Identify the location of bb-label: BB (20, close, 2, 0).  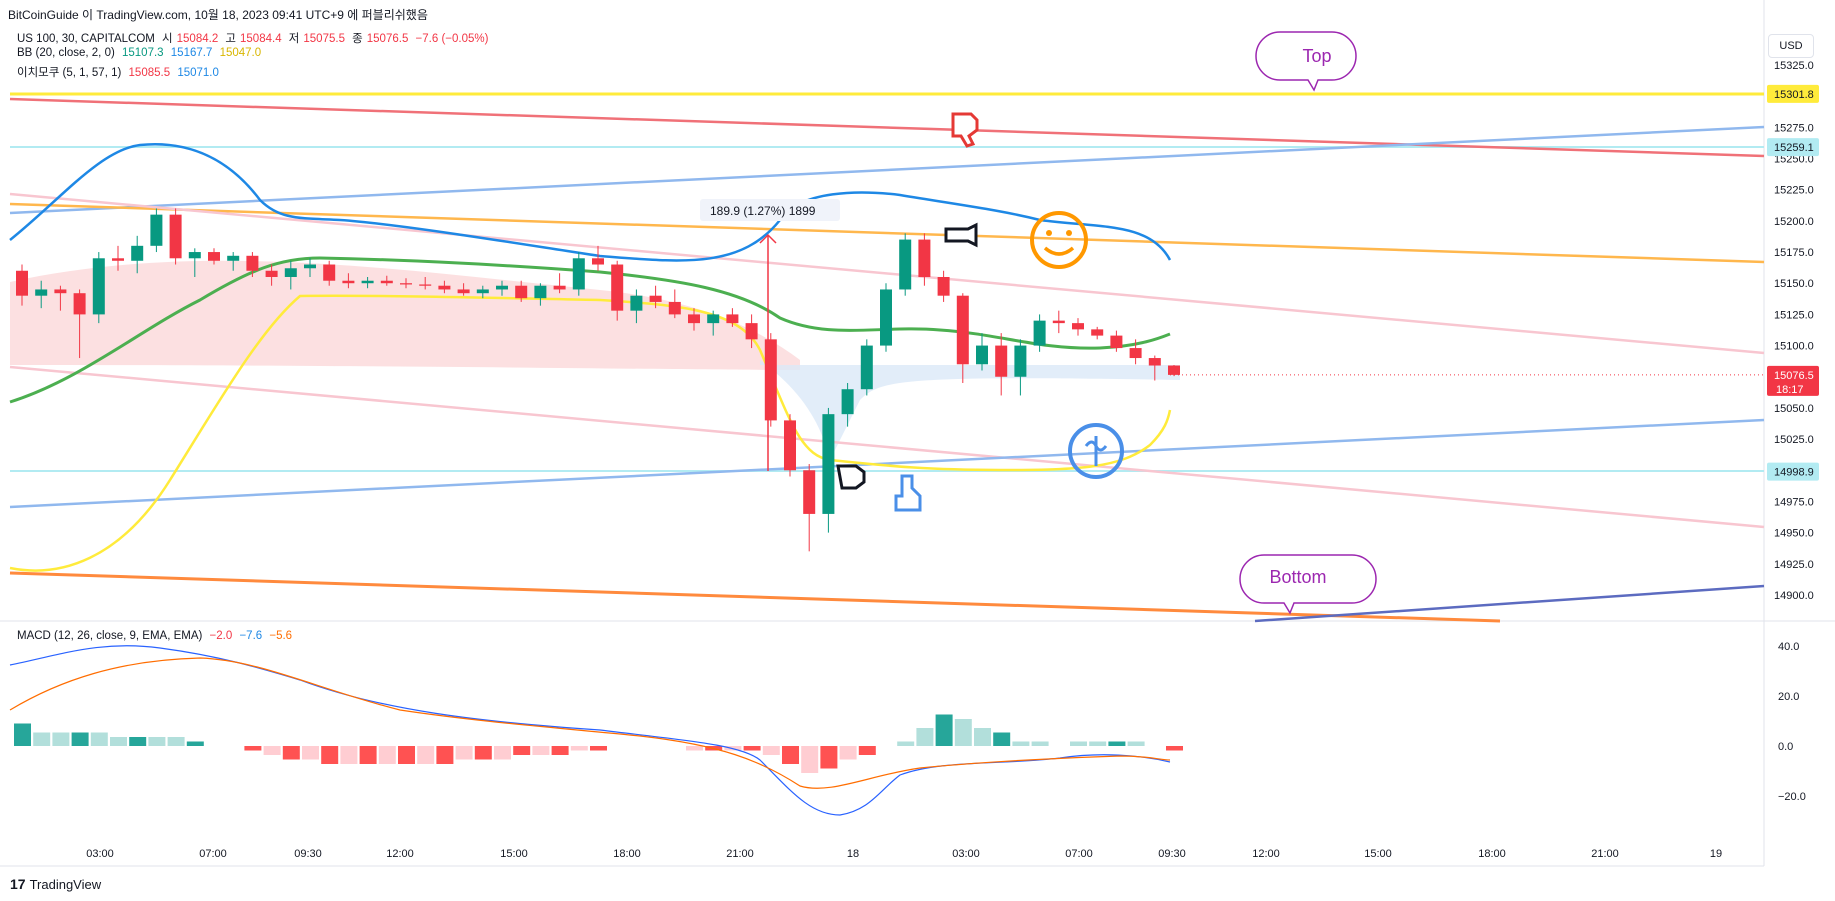
(66, 53).